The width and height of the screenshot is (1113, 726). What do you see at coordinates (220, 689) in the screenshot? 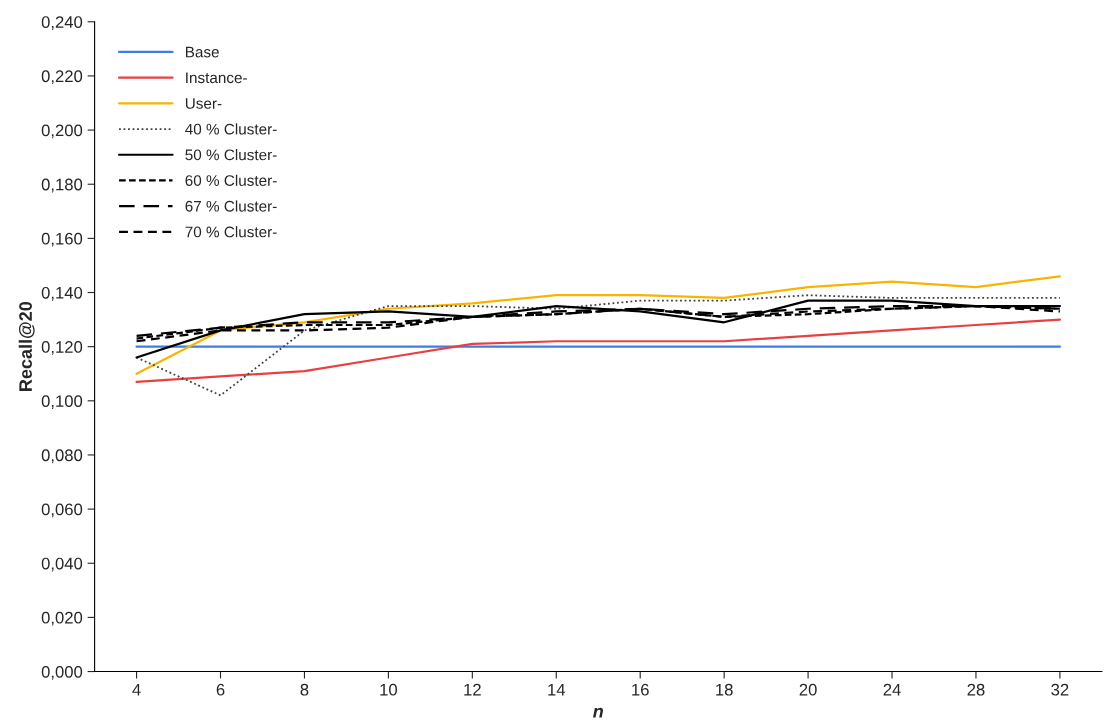
I see `x-tick-label: 6` at bounding box center [220, 689].